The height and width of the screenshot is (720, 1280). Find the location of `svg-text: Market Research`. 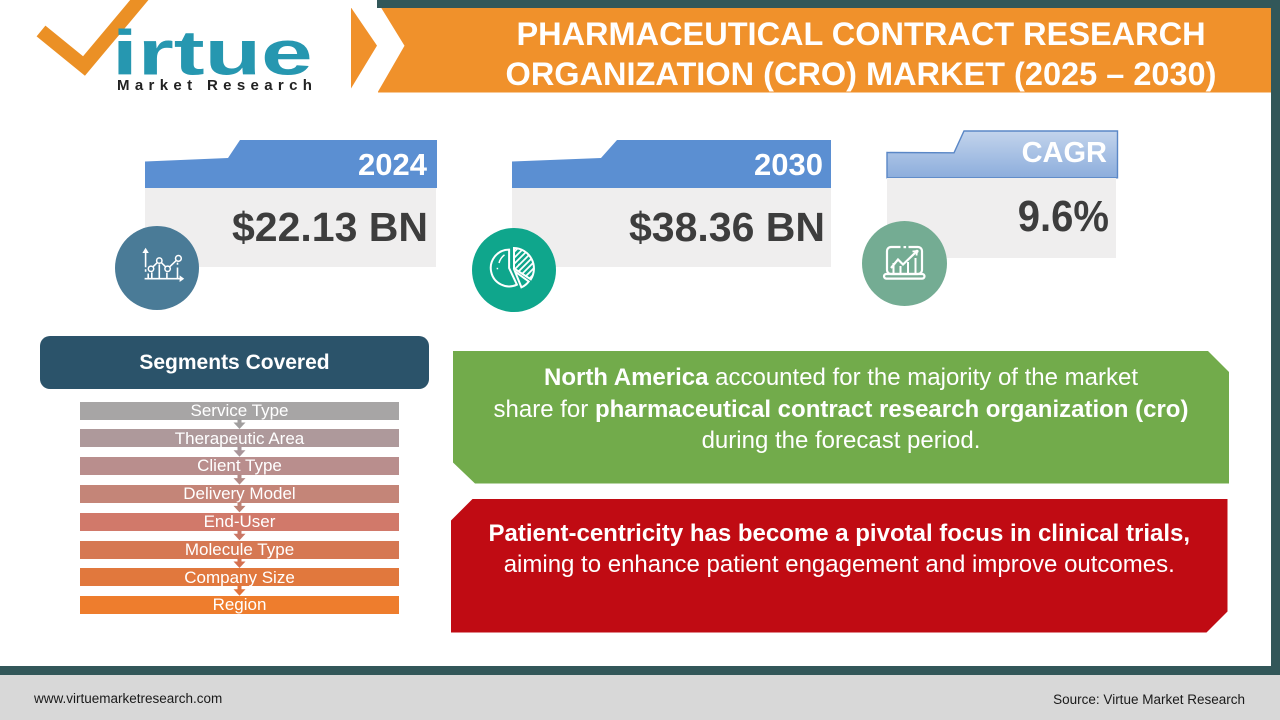

svg-text: Market Research is located at coordinates (217, 85).